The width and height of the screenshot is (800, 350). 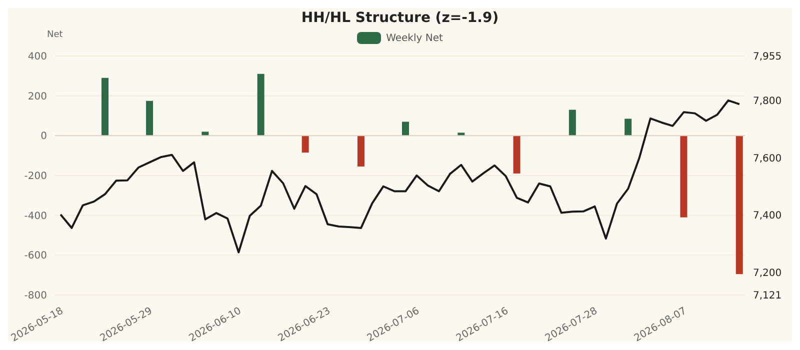 What do you see at coordinates (55, 35) in the screenshot?
I see `y-axis-title: Net` at bounding box center [55, 35].